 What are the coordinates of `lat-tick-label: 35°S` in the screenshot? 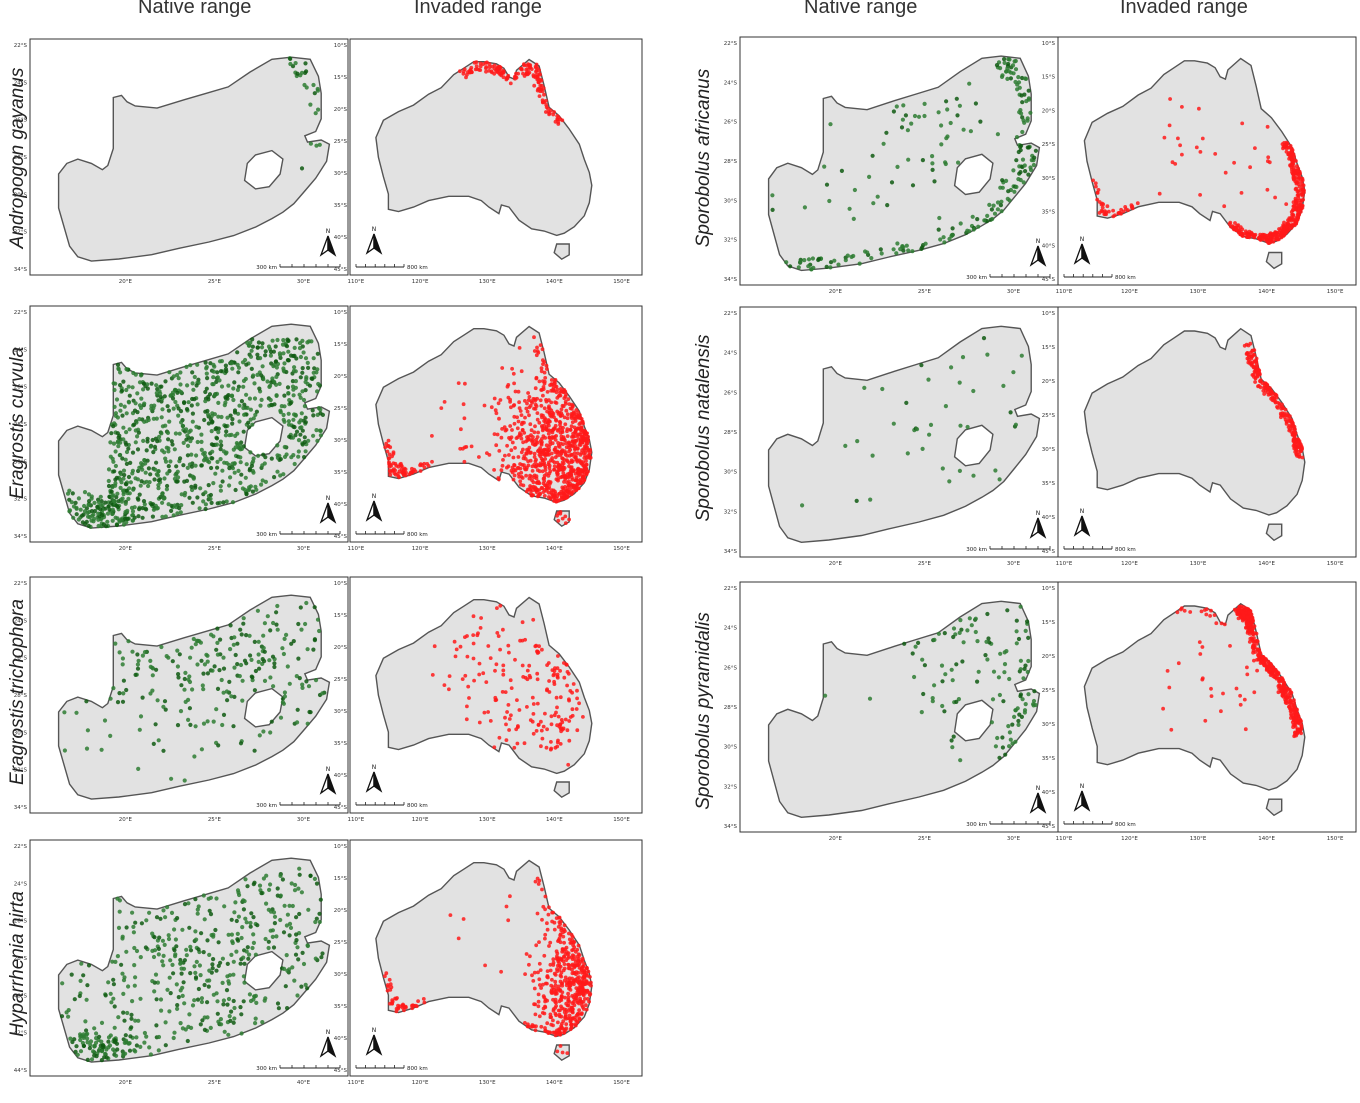 It's located at (341, 744).